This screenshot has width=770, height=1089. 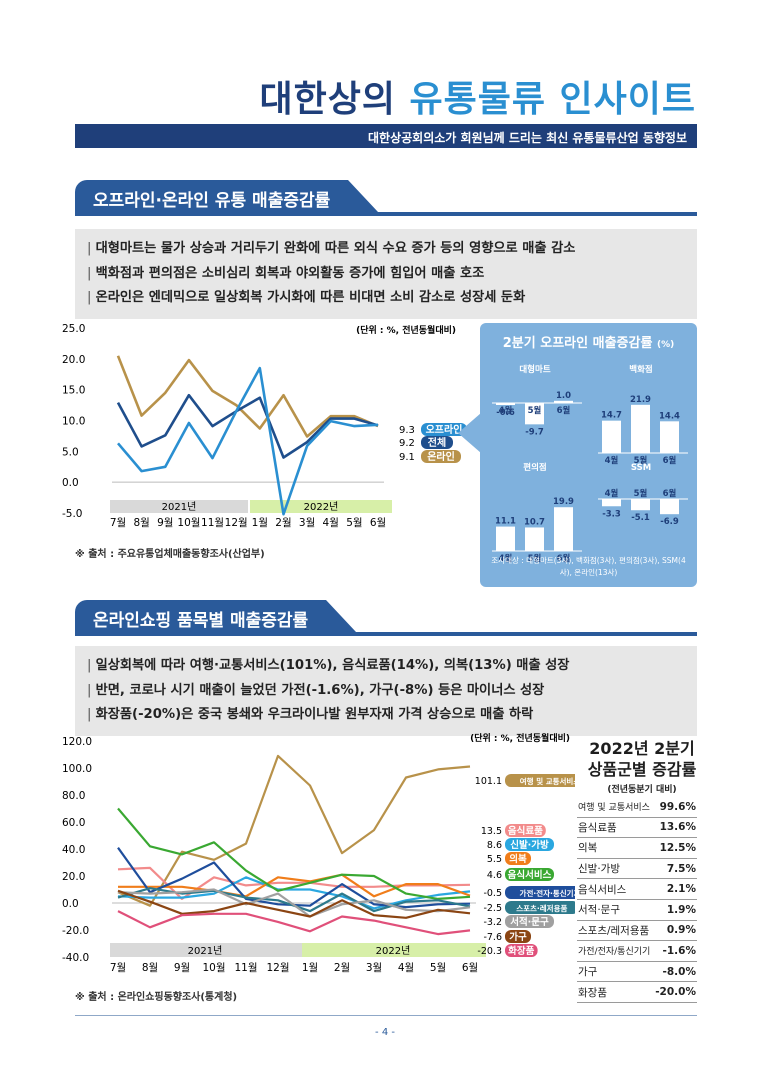 I want to click on section1-heading: 오프라인·온라인 유통 매출증감률, so click(x=227, y=196).